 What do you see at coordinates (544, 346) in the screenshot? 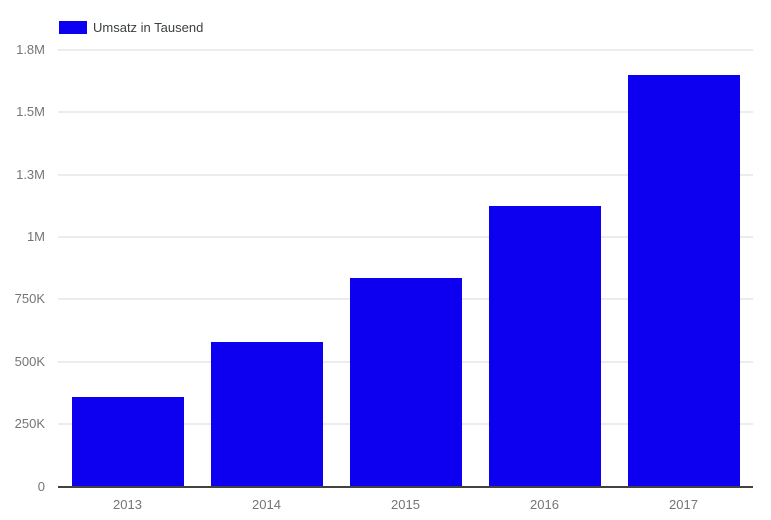
I see `bar-2016` at bounding box center [544, 346].